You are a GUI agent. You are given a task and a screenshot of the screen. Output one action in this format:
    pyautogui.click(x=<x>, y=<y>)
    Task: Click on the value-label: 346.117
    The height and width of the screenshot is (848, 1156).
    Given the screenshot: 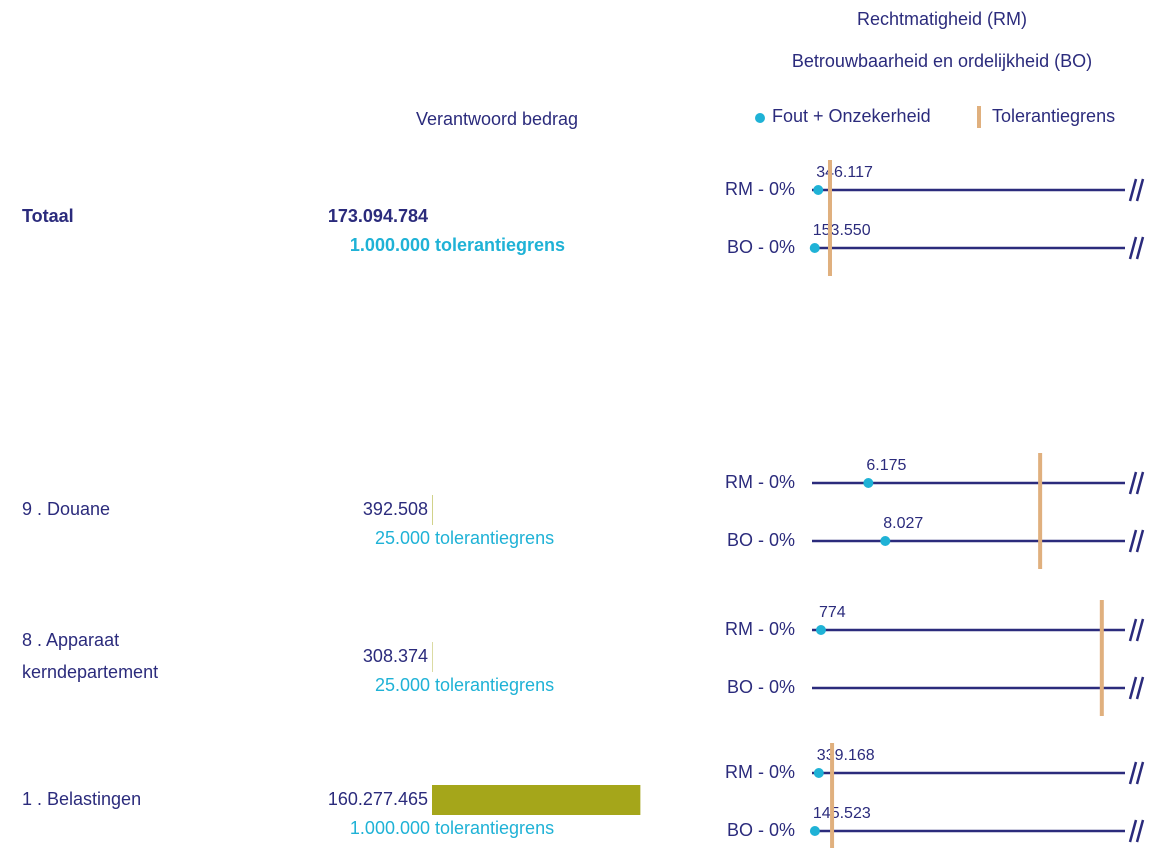 What is the action you would take?
    pyautogui.click(x=844, y=172)
    